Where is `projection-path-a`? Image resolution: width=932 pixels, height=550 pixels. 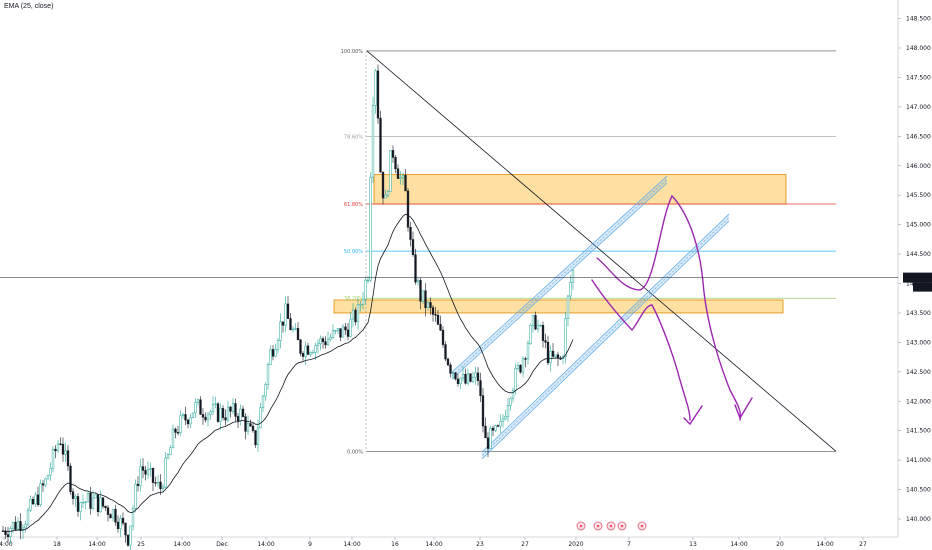
projection-path-a is located at coordinates (669, 307).